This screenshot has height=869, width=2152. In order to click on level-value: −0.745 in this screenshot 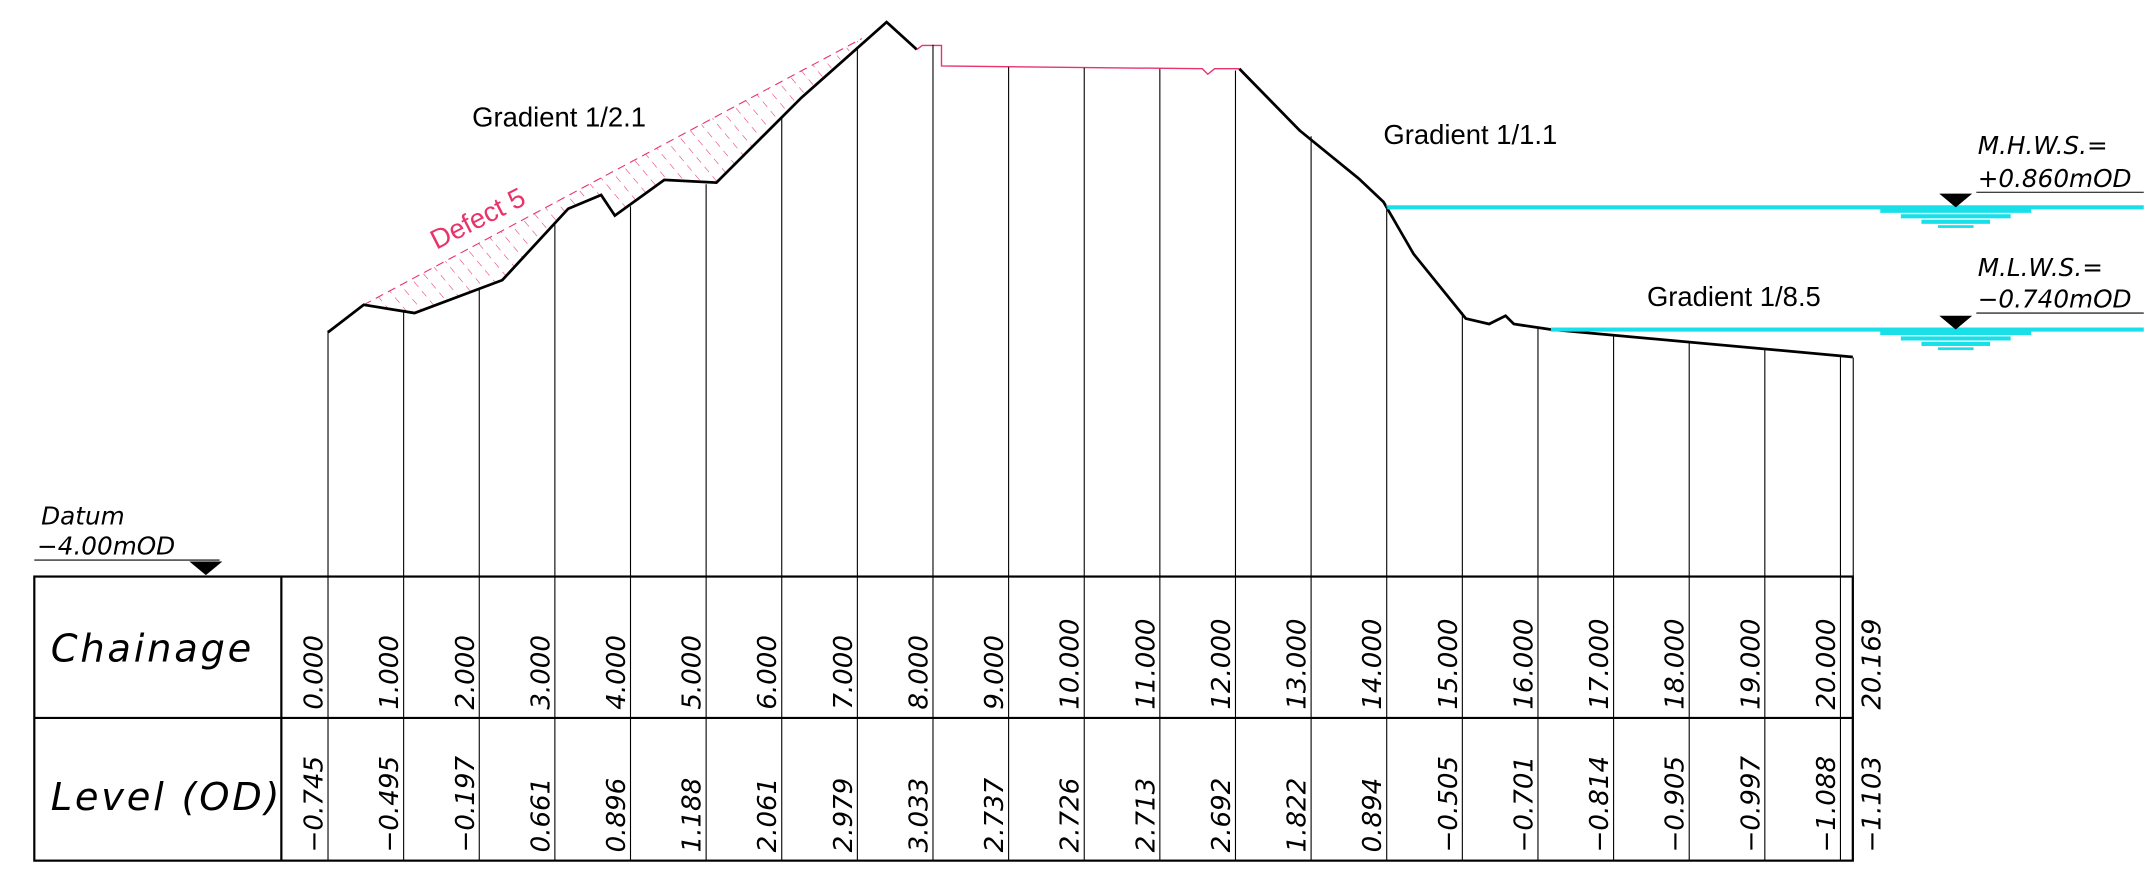, I will do `click(315, 804)`.